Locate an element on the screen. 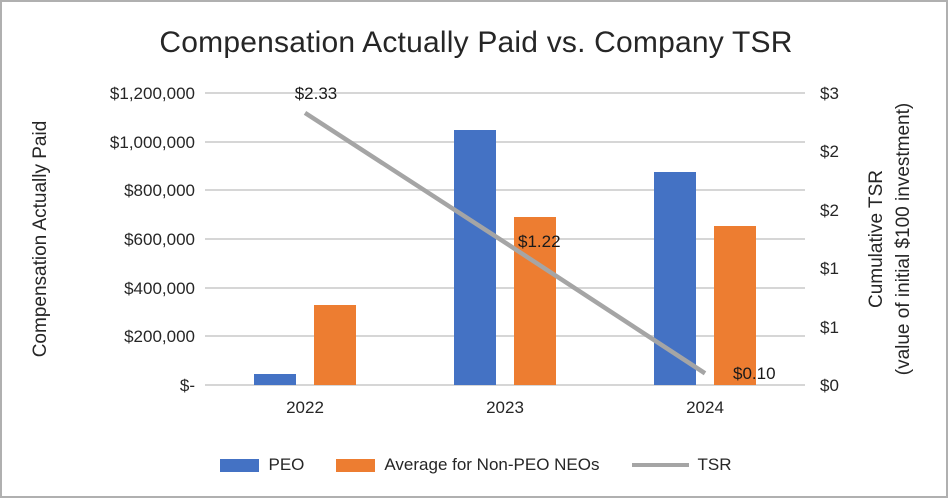 The width and height of the screenshot is (952, 504). legend-item-peo: PEO is located at coordinates (262, 465).